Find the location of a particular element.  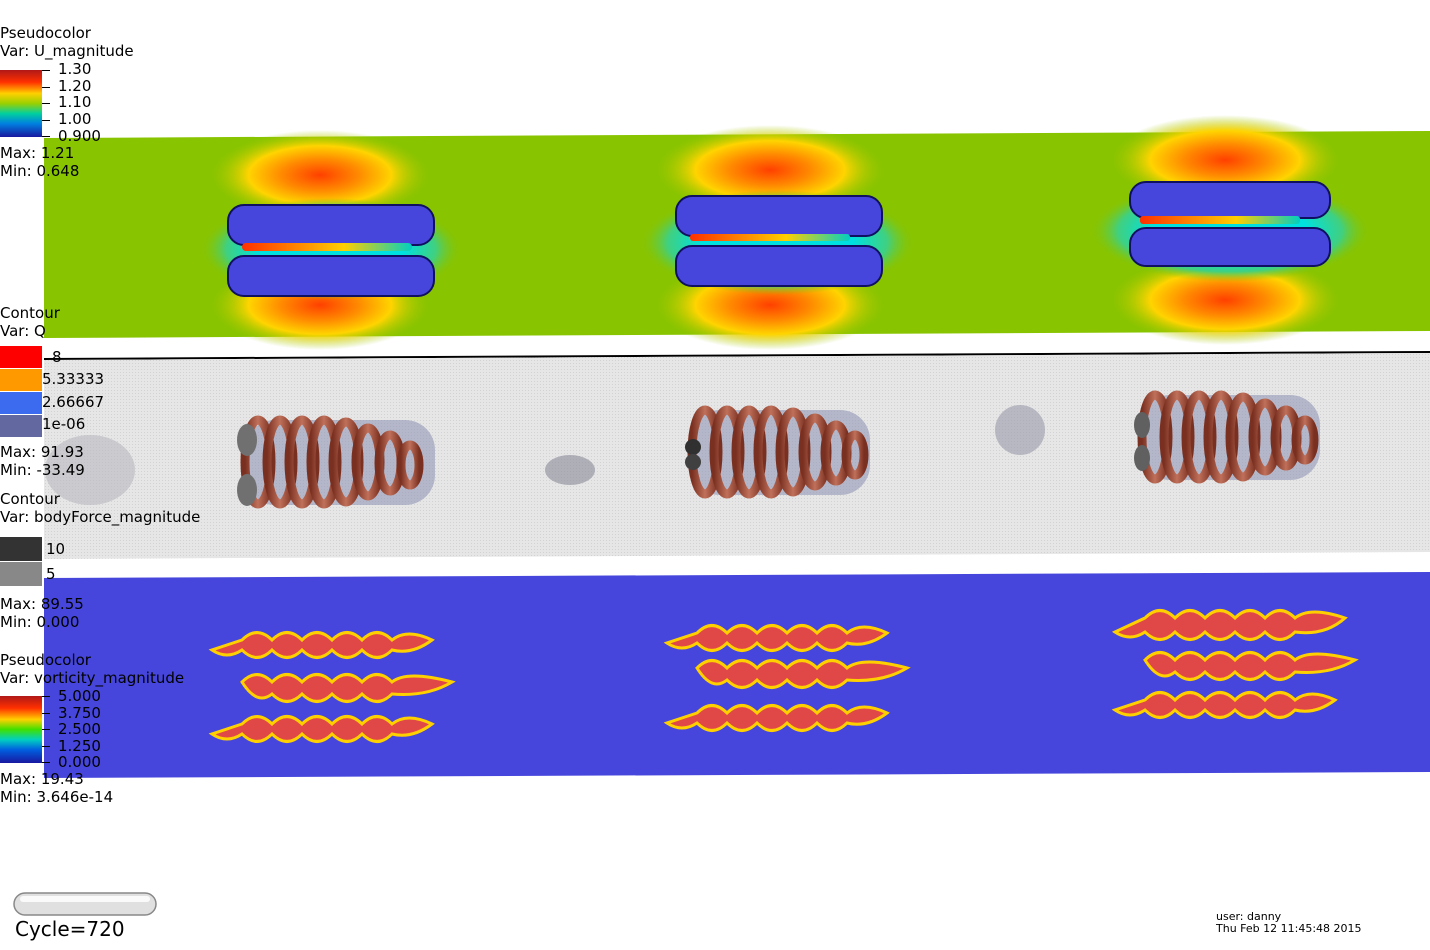

user-label: user: danny is located at coordinates (1249, 916).